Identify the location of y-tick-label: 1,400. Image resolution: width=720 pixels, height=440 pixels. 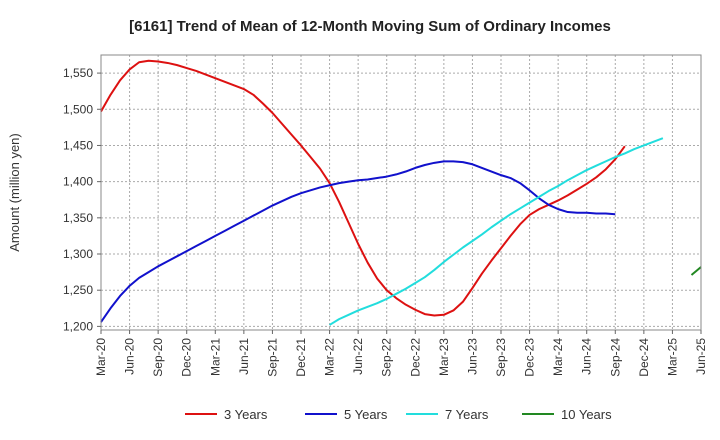
(78, 182).